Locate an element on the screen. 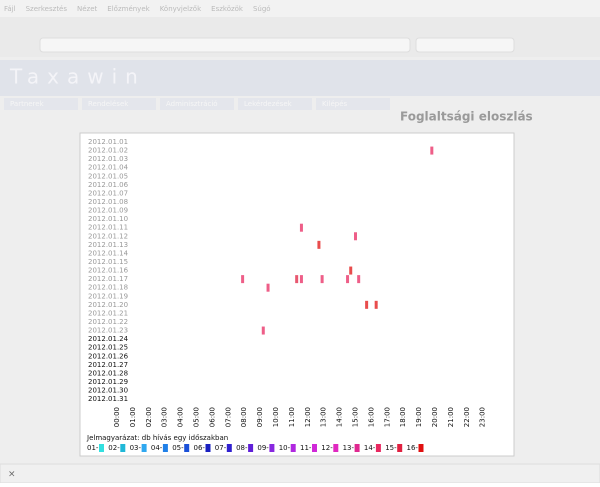  menu-item: Könyvjelzők is located at coordinates (181, 8).